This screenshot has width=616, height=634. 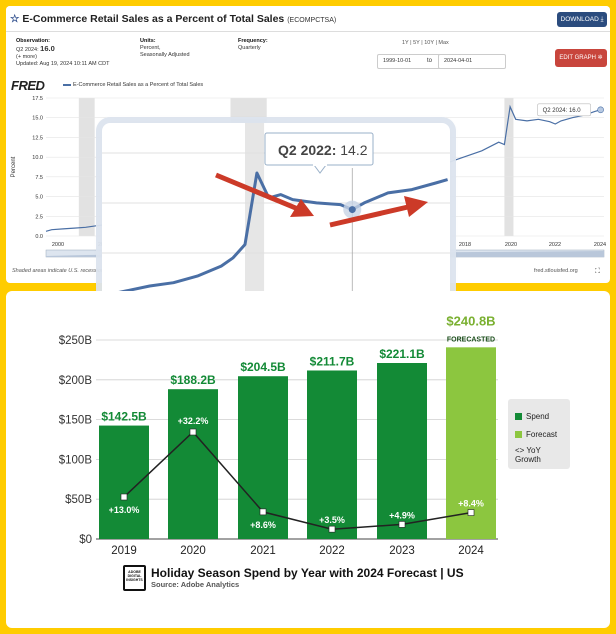 What do you see at coordinates (37, 158) in the screenshot?
I see `y-tick-label: 10.0` at bounding box center [37, 158].